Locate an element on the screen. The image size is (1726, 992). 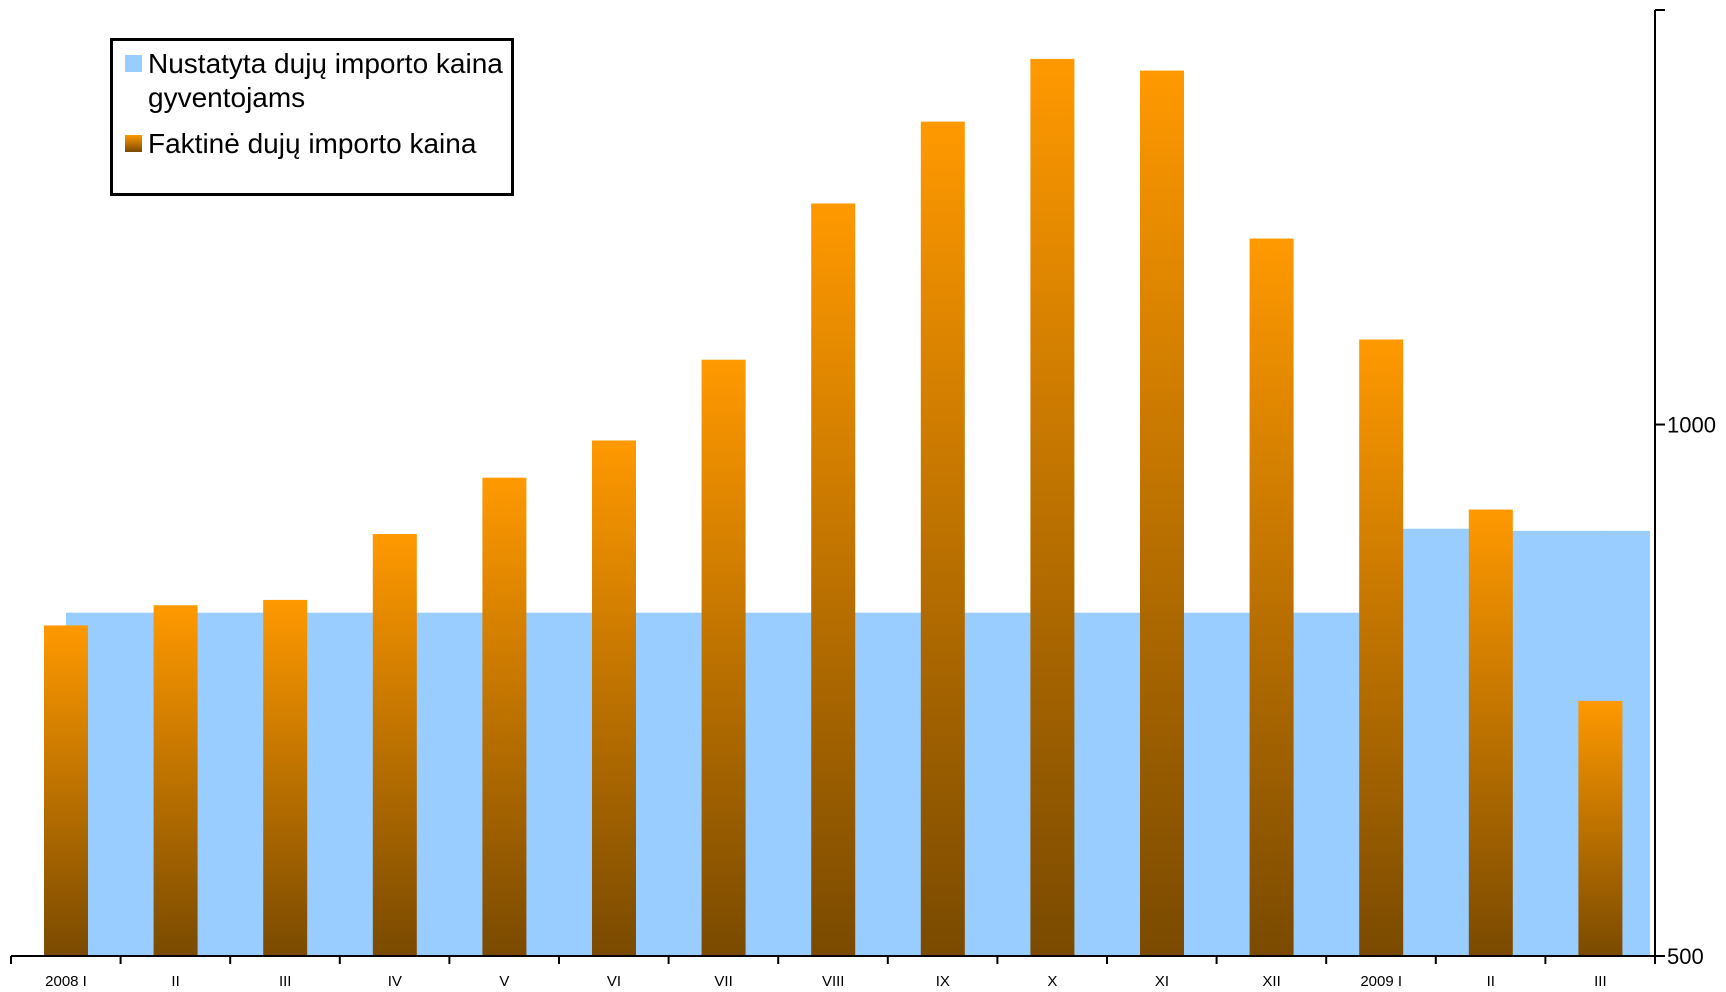
x-tick-label: VII is located at coordinates (723, 981).